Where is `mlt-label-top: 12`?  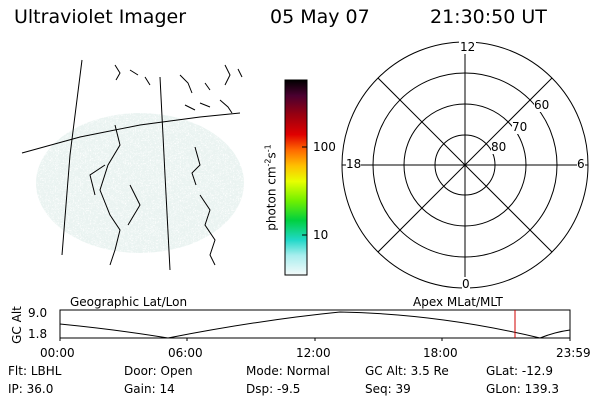 mlt-label-top: 12 is located at coordinates (468, 47).